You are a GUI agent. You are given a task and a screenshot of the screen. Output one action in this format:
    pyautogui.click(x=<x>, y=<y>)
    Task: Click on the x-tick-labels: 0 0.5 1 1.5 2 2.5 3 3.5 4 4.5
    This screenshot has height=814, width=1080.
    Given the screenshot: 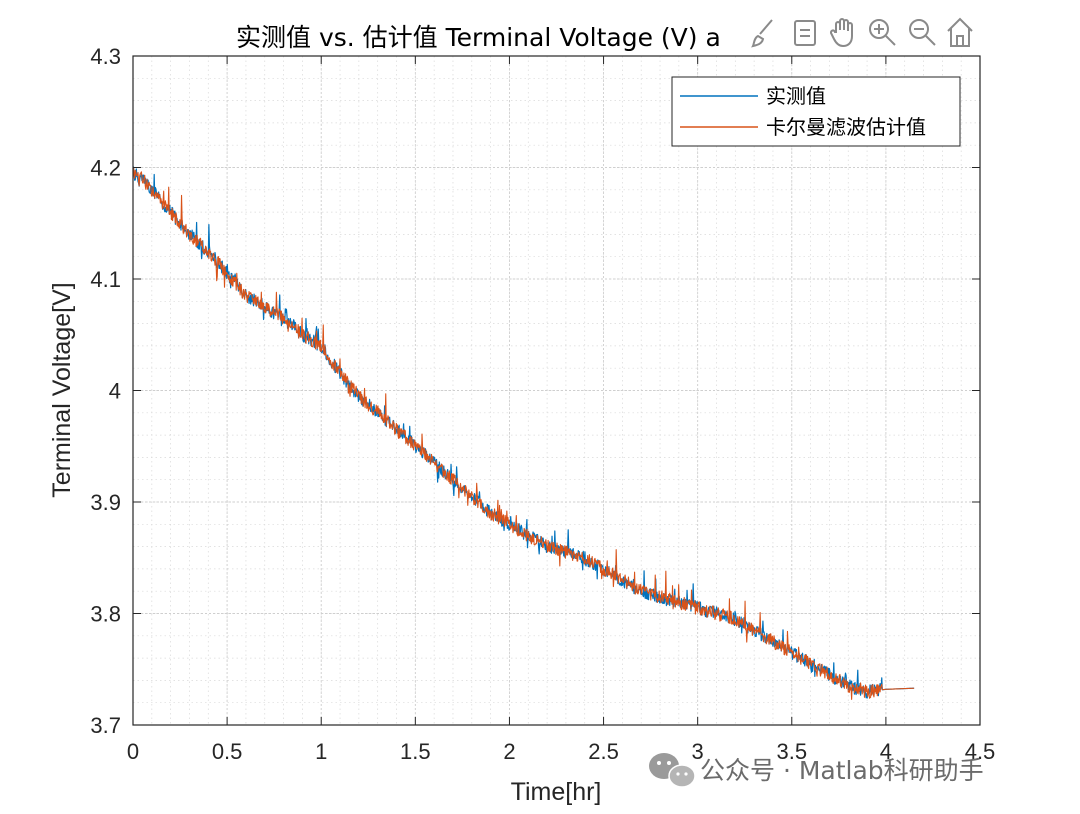 What is the action you would take?
    pyautogui.click(x=561, y=751)
    